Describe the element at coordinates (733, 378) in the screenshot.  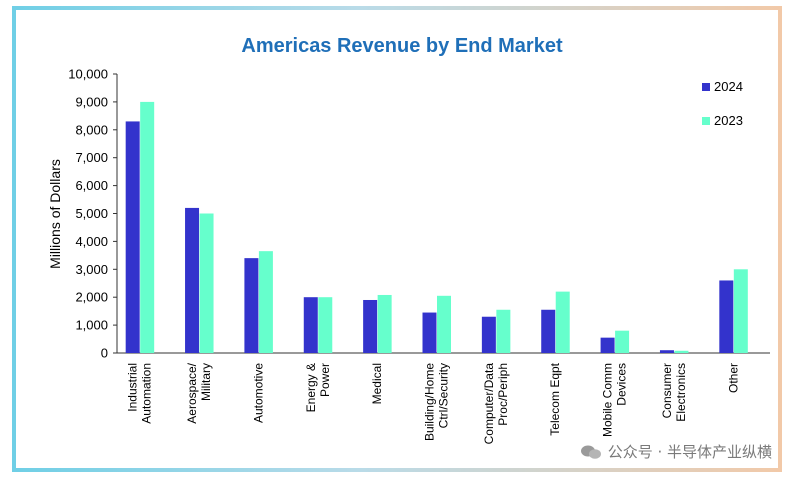
I see `x-tick-label: Other` at that location.